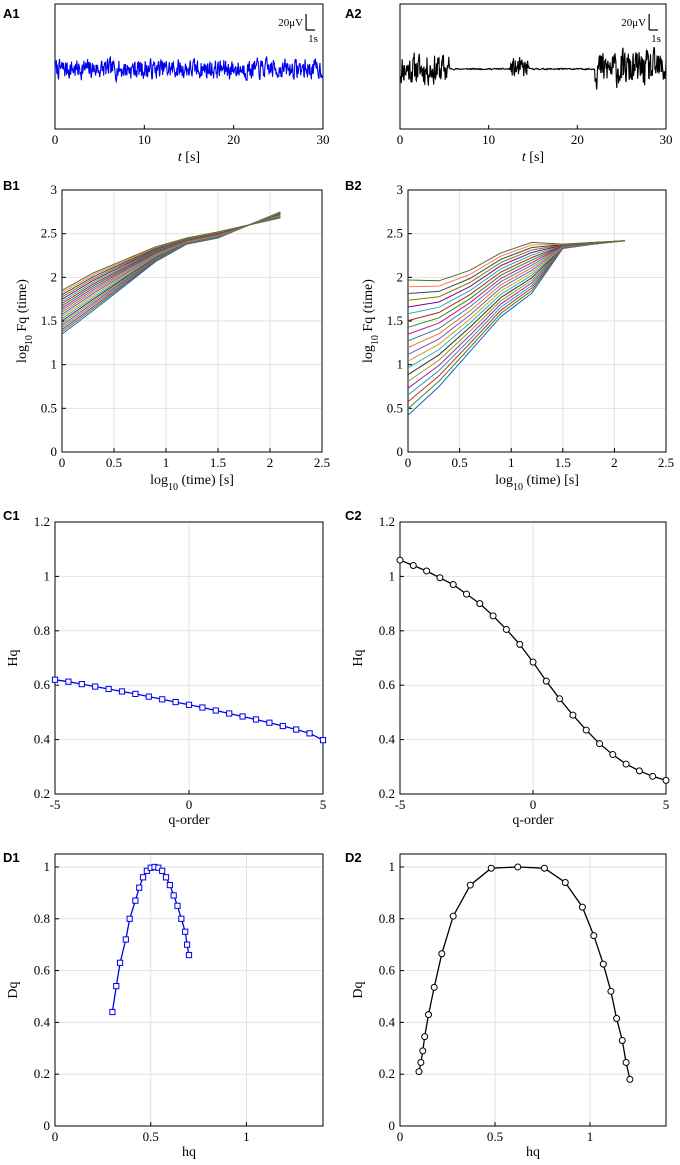 Image resolution: width=680 pixels, height=1165 pixels. What do you see at coordinates (323, 139) in the screenshot?
I see `x-tick-label: 30` at bounding box center [323, 139].